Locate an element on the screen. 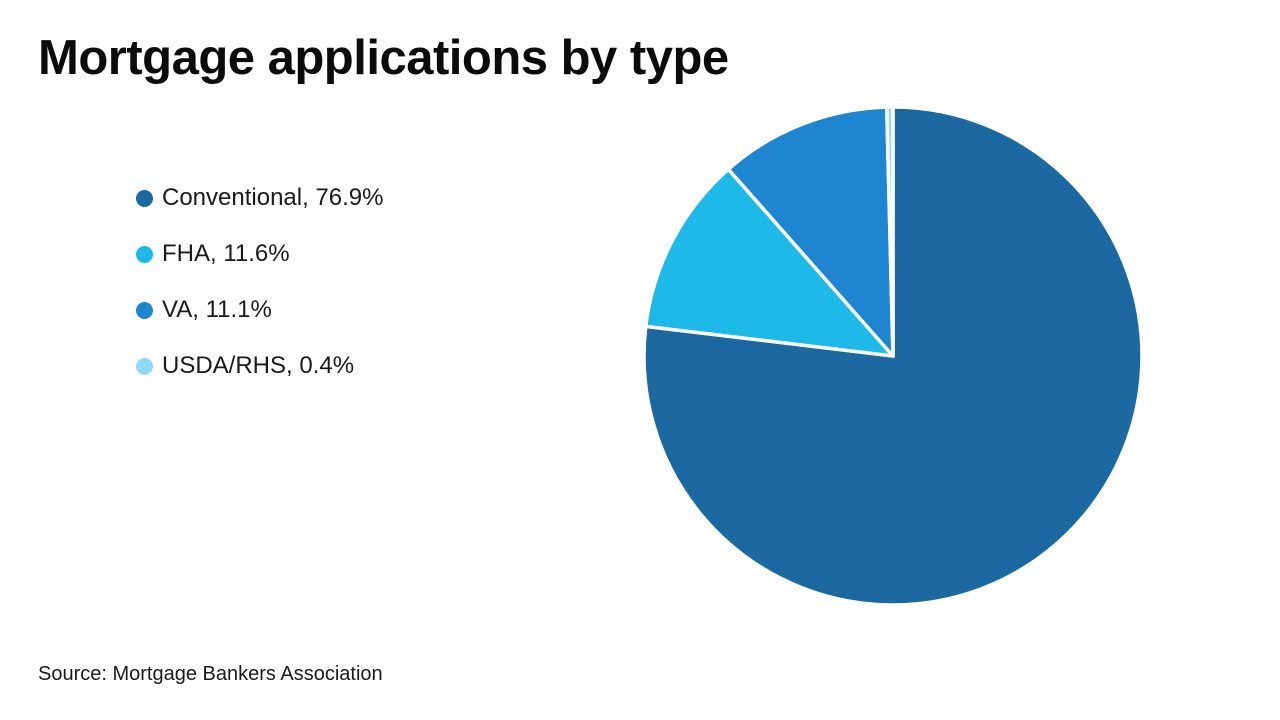 Image resolution: width=1280 pixels, height=720 pixels. legend-item-usda-rhs: USDA/RHS, 0.4% is located at coordinates (259, 365).